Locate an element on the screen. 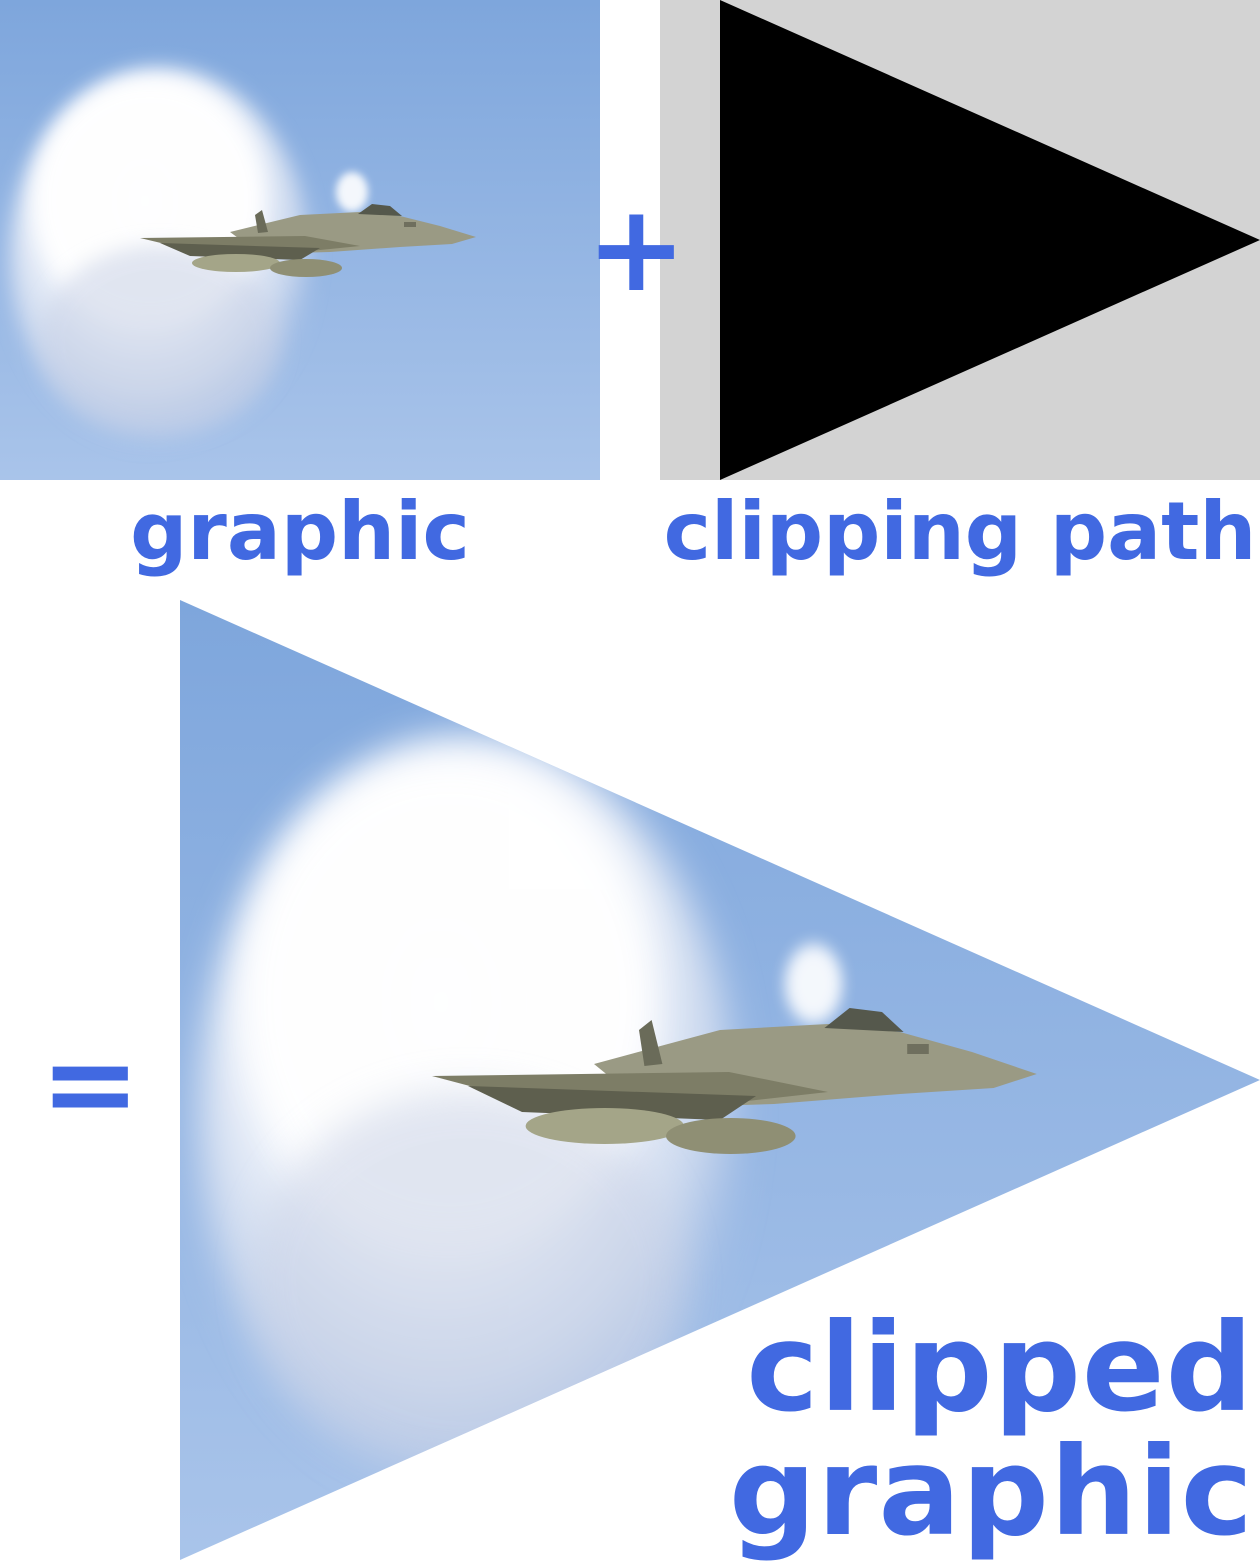 This screenshot has height=1563, width=1260. plus-operator: + is located at coordinates (636, 249).